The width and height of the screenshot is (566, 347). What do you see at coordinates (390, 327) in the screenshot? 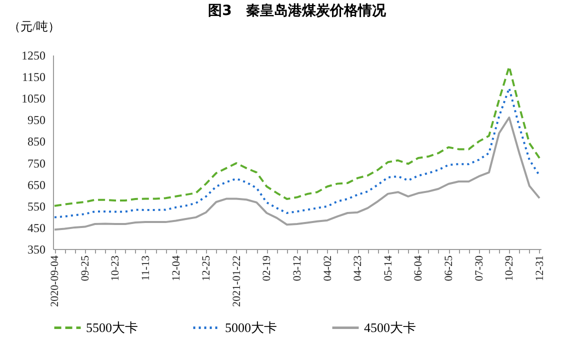
I see `legend-label: 4500大卡` at bounding box center [390, 327].